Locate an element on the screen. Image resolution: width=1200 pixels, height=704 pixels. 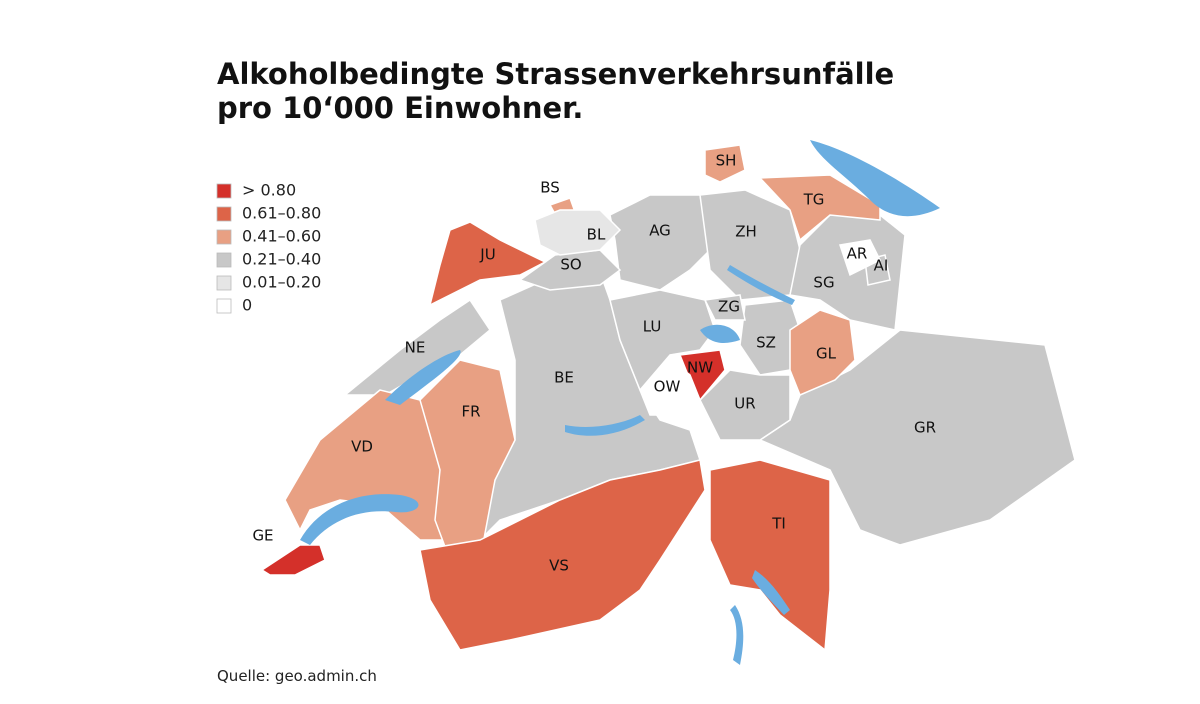
title-line: Alkoholbedingte Strassenverkehrsunfälle is located at coordinates (555, 74).